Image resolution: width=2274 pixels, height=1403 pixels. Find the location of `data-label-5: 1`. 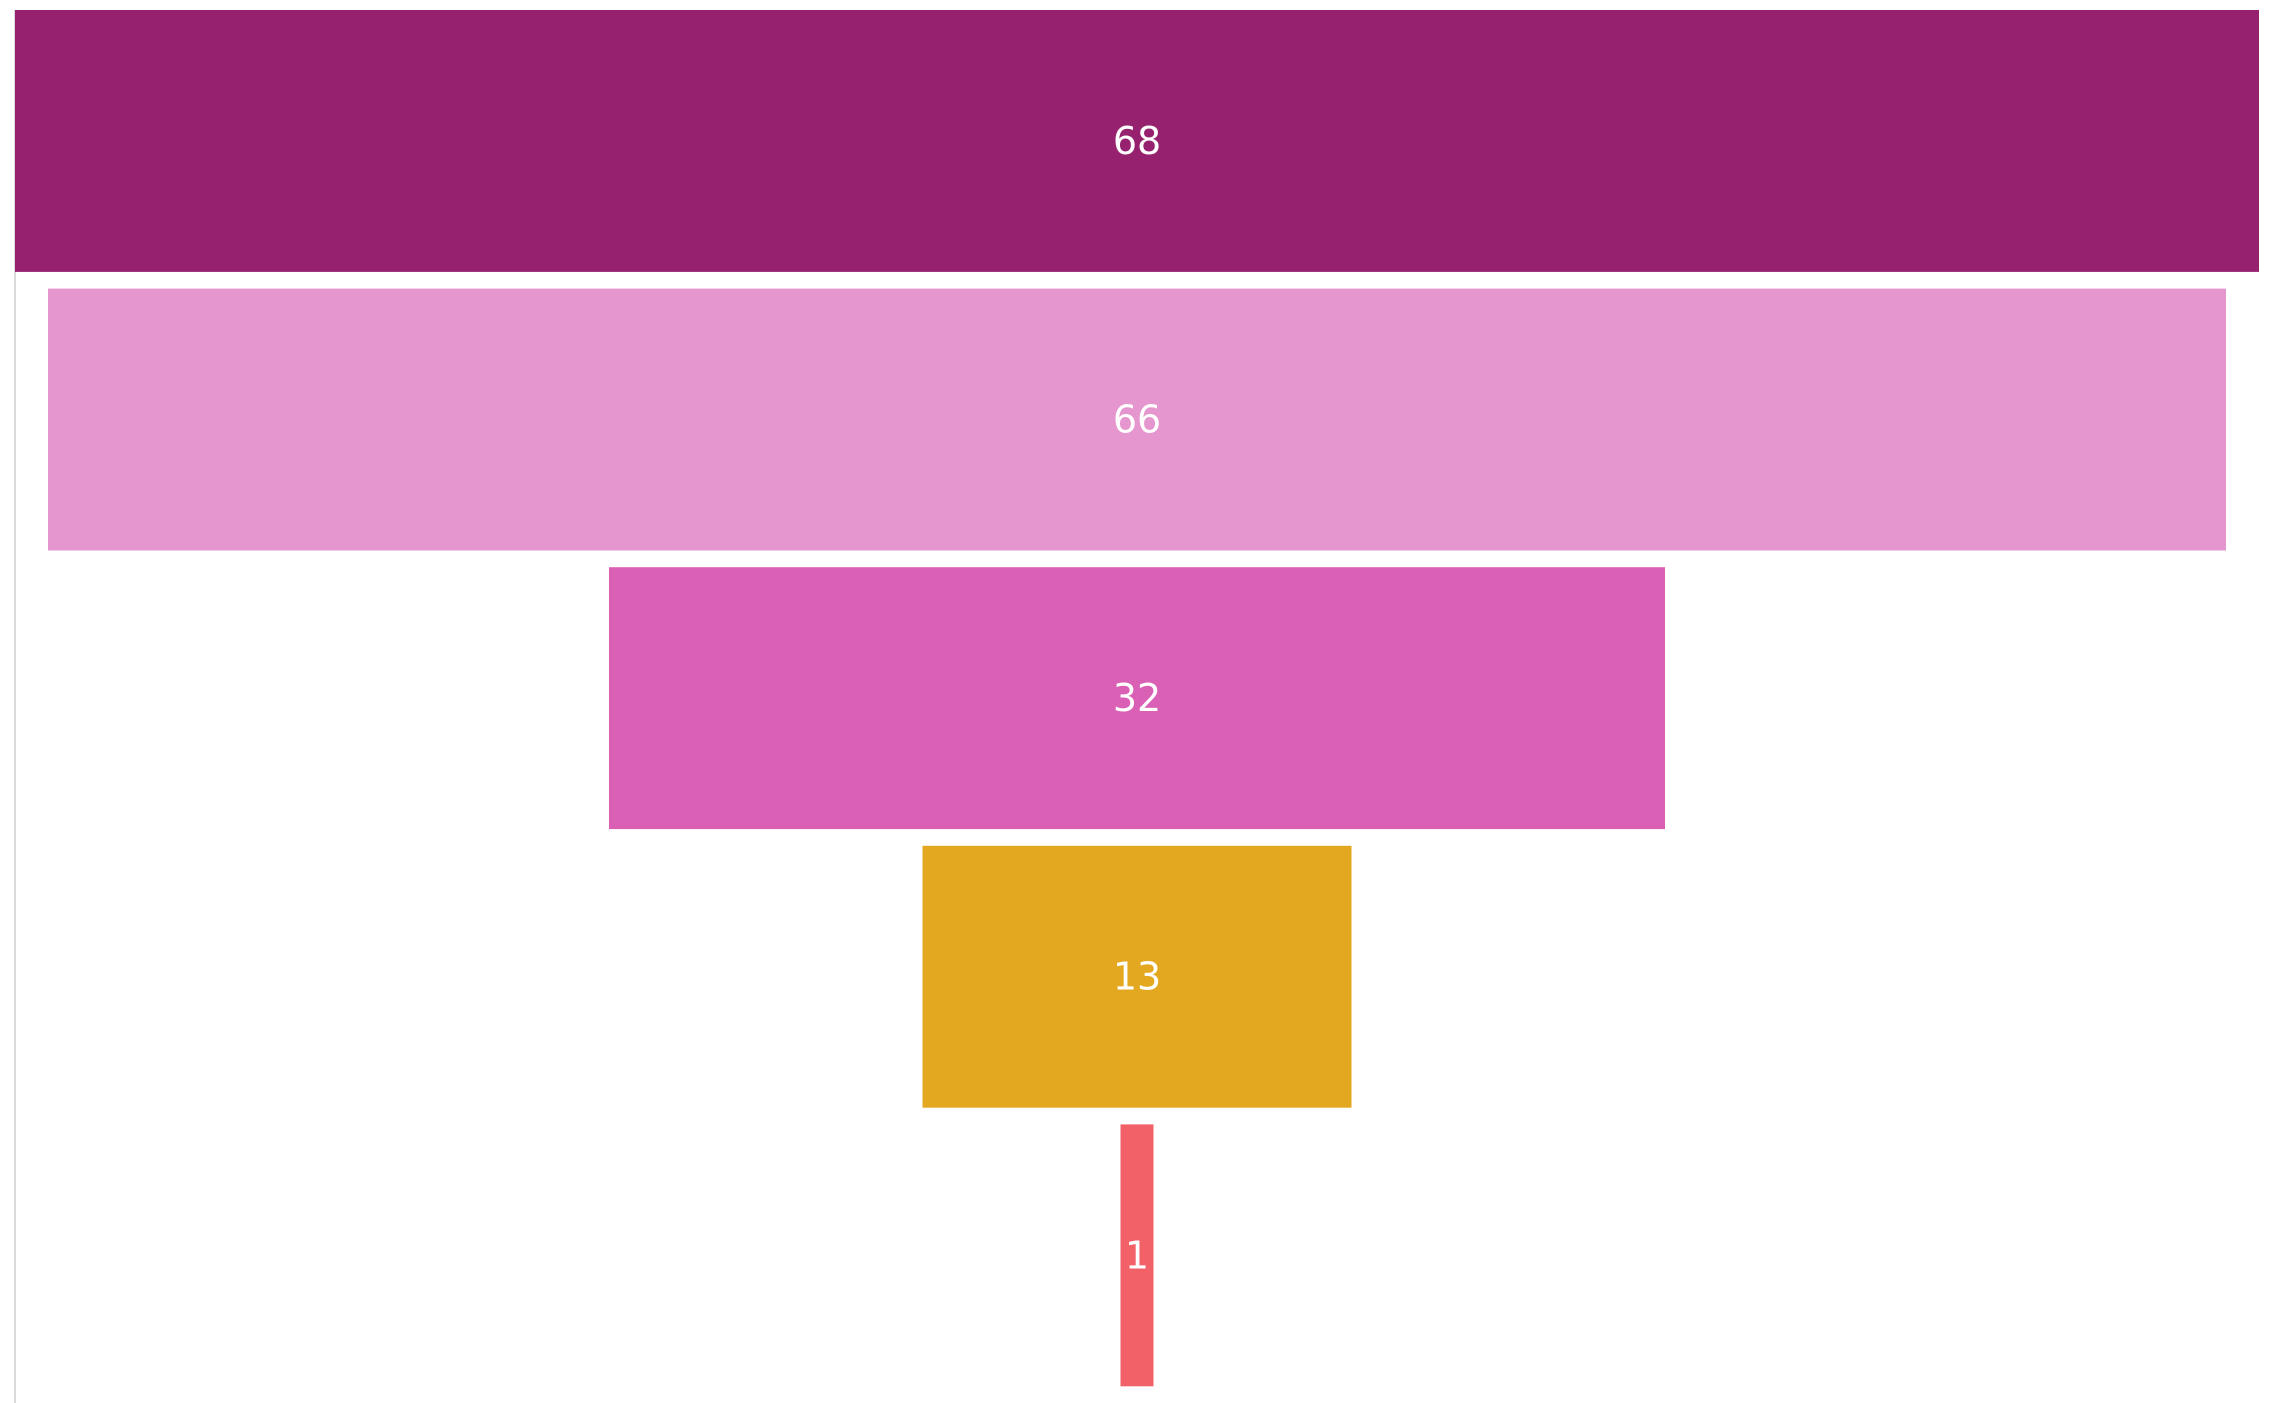

data-label-5: 1 is located at coordinates (1137, 1255).